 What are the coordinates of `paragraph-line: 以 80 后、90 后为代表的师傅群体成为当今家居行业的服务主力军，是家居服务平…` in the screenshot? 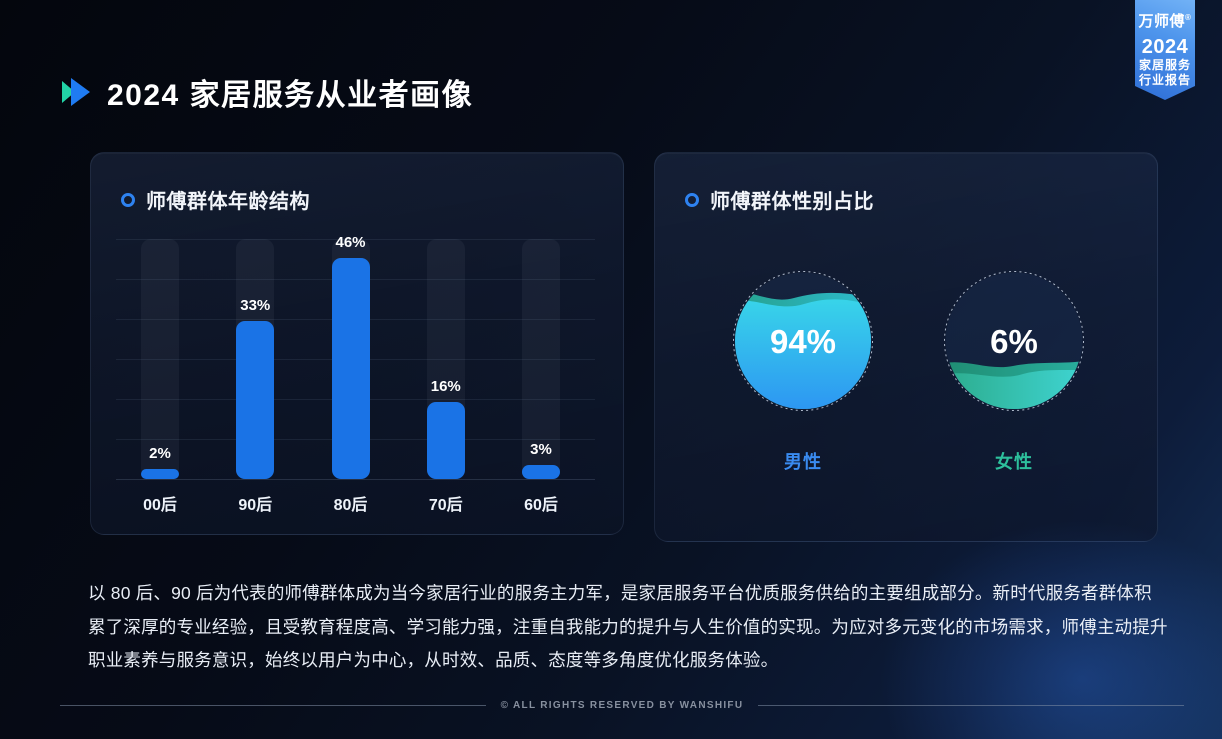 It's located at (620, 593).